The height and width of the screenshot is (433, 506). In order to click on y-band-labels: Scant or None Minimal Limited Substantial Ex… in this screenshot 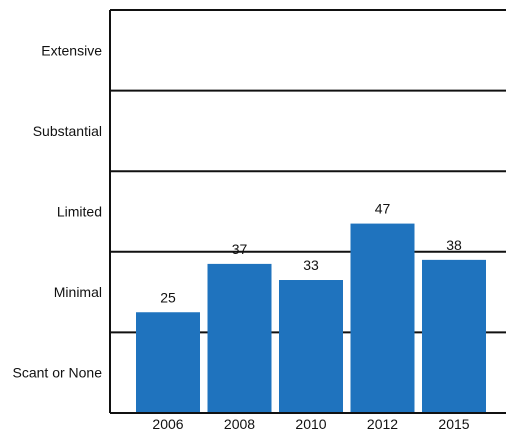, I will do `click(58, 211)`.